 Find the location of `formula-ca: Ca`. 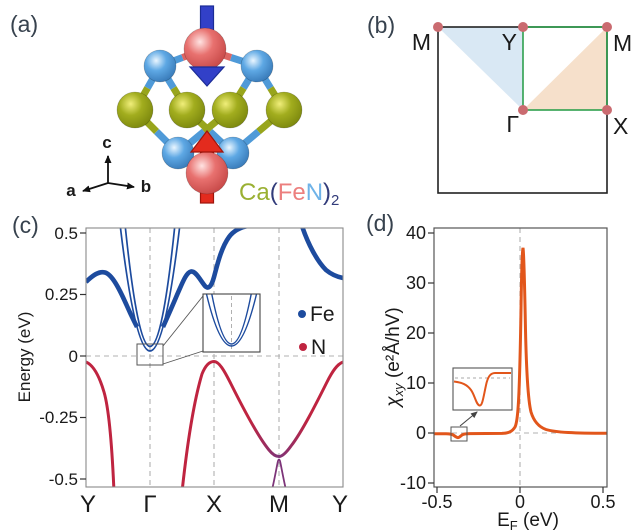

formula-ca: Ca is located at coordinates (254, 192).